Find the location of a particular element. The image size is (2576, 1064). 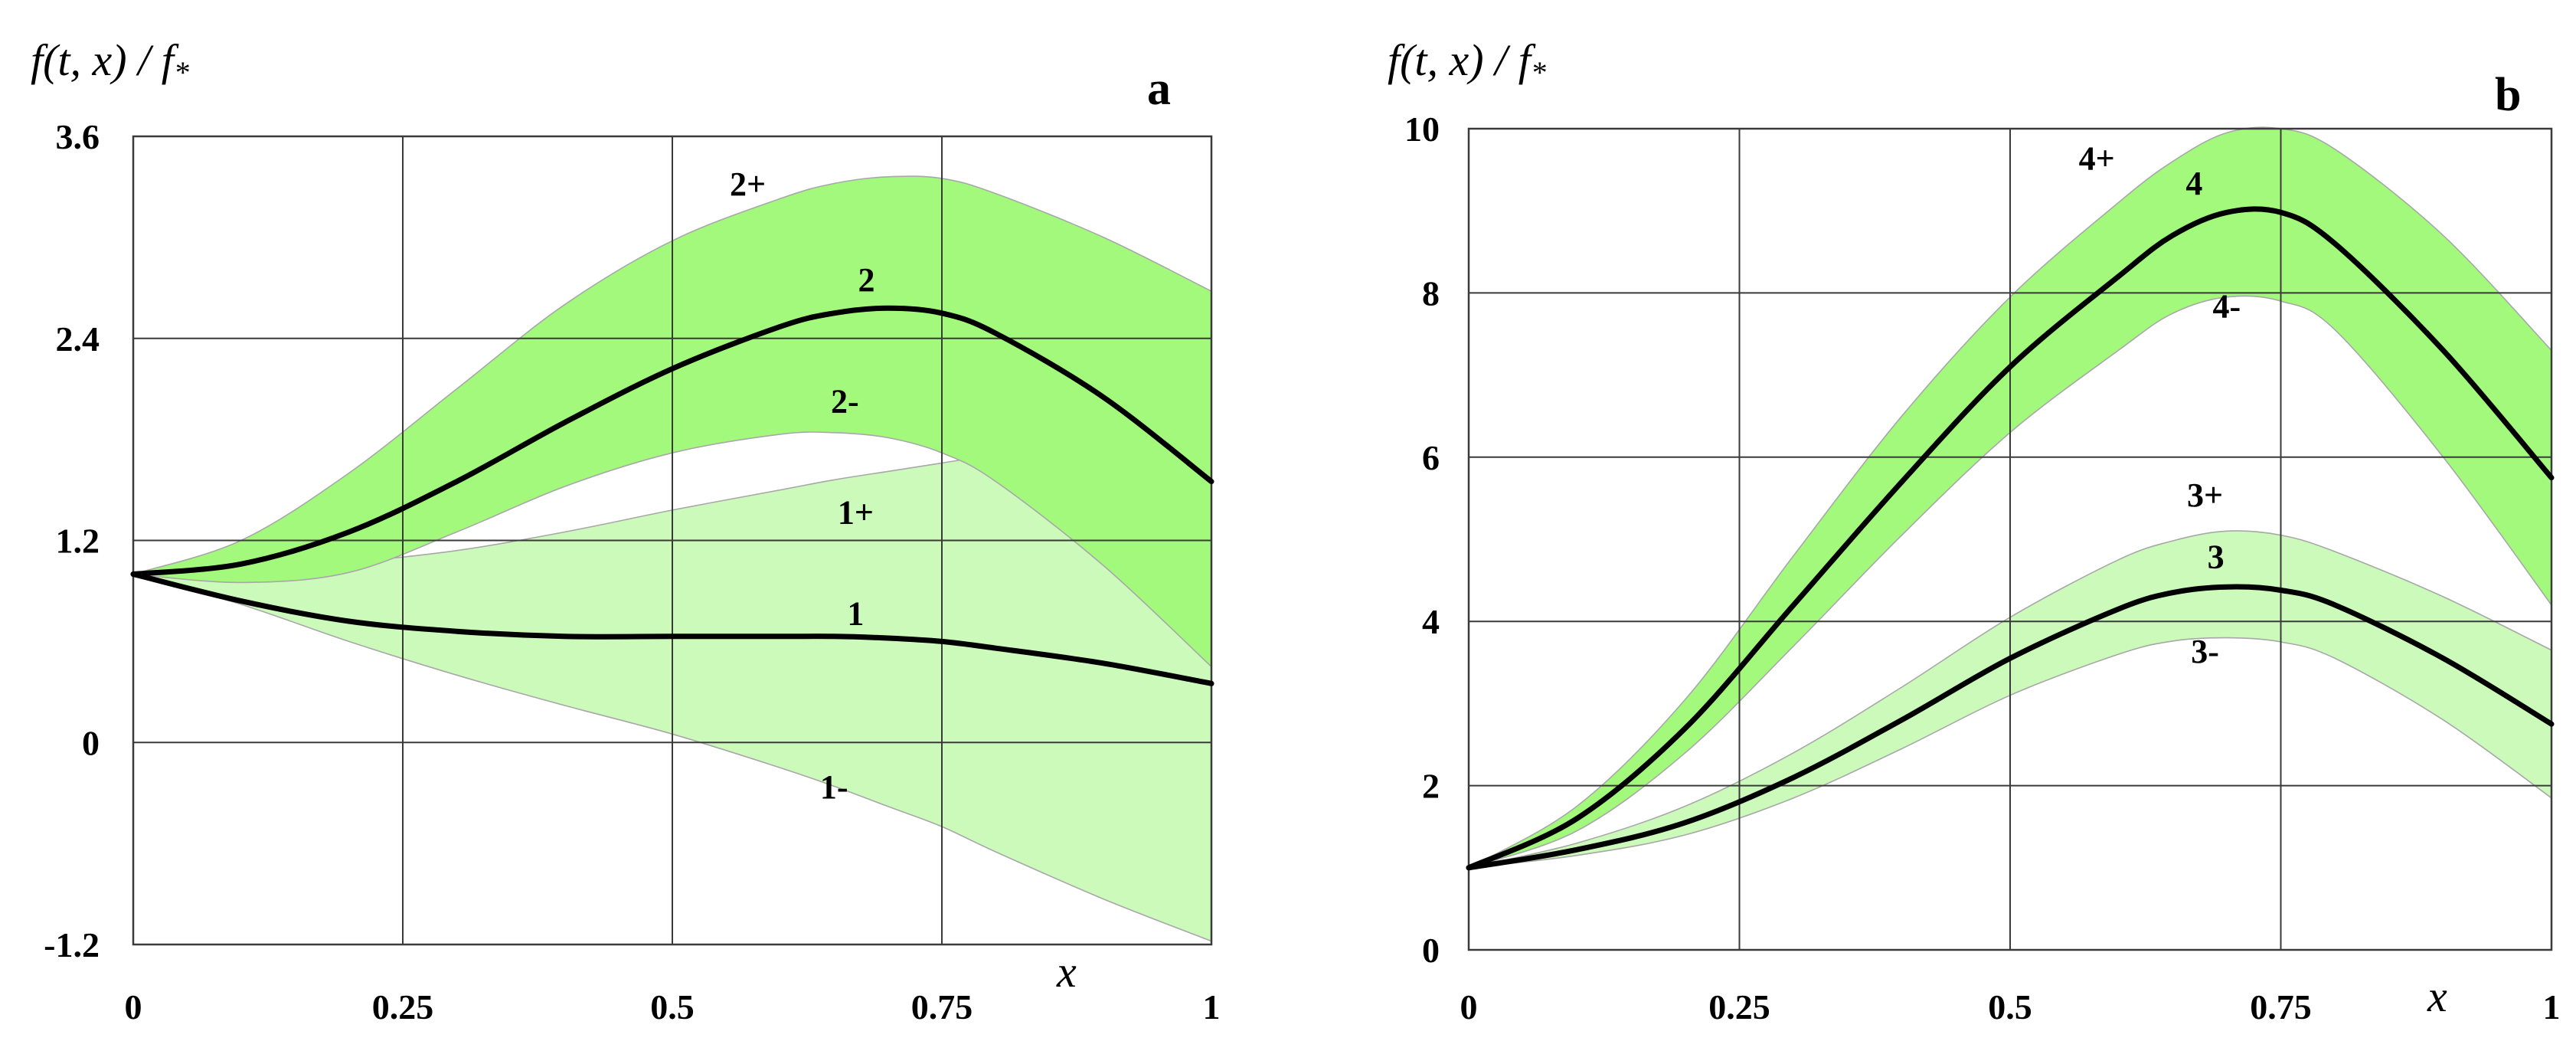

panel-b-label-3+: 3+ is located at coordinates (2205, 495).